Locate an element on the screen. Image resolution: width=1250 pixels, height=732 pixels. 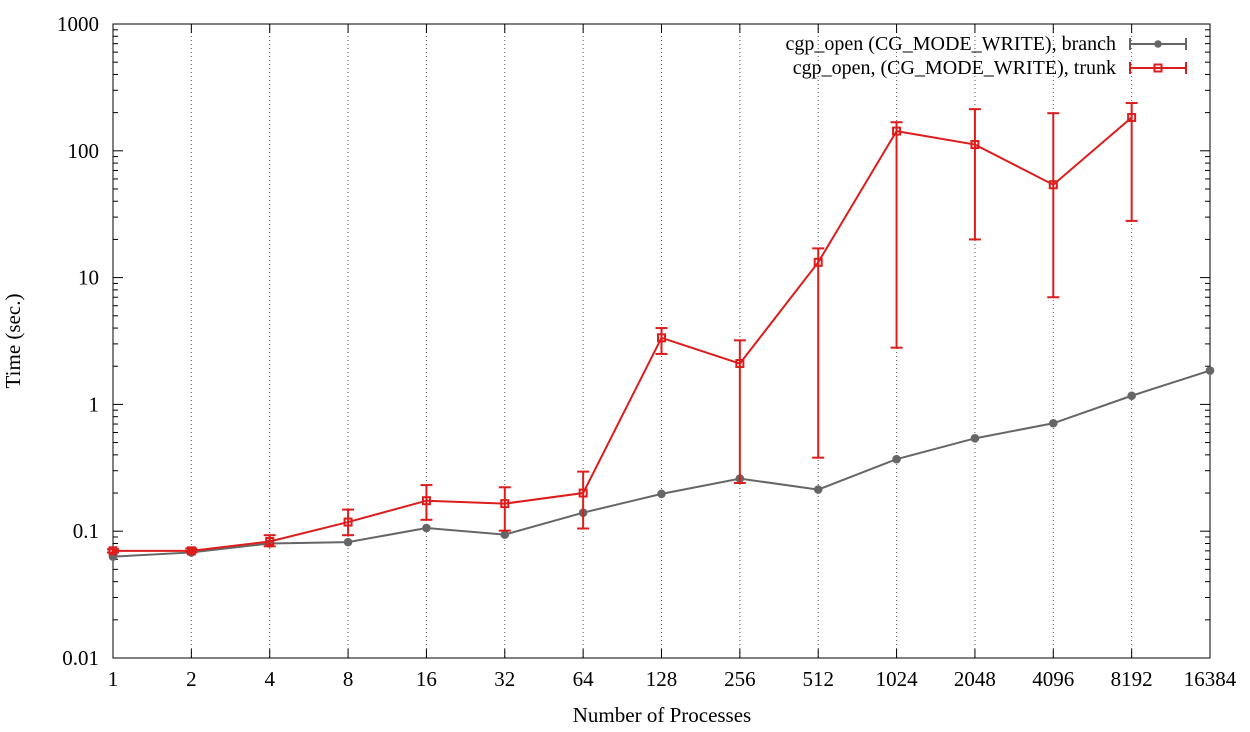
x-tick-label: 512 is located at coordinates (818, 679).